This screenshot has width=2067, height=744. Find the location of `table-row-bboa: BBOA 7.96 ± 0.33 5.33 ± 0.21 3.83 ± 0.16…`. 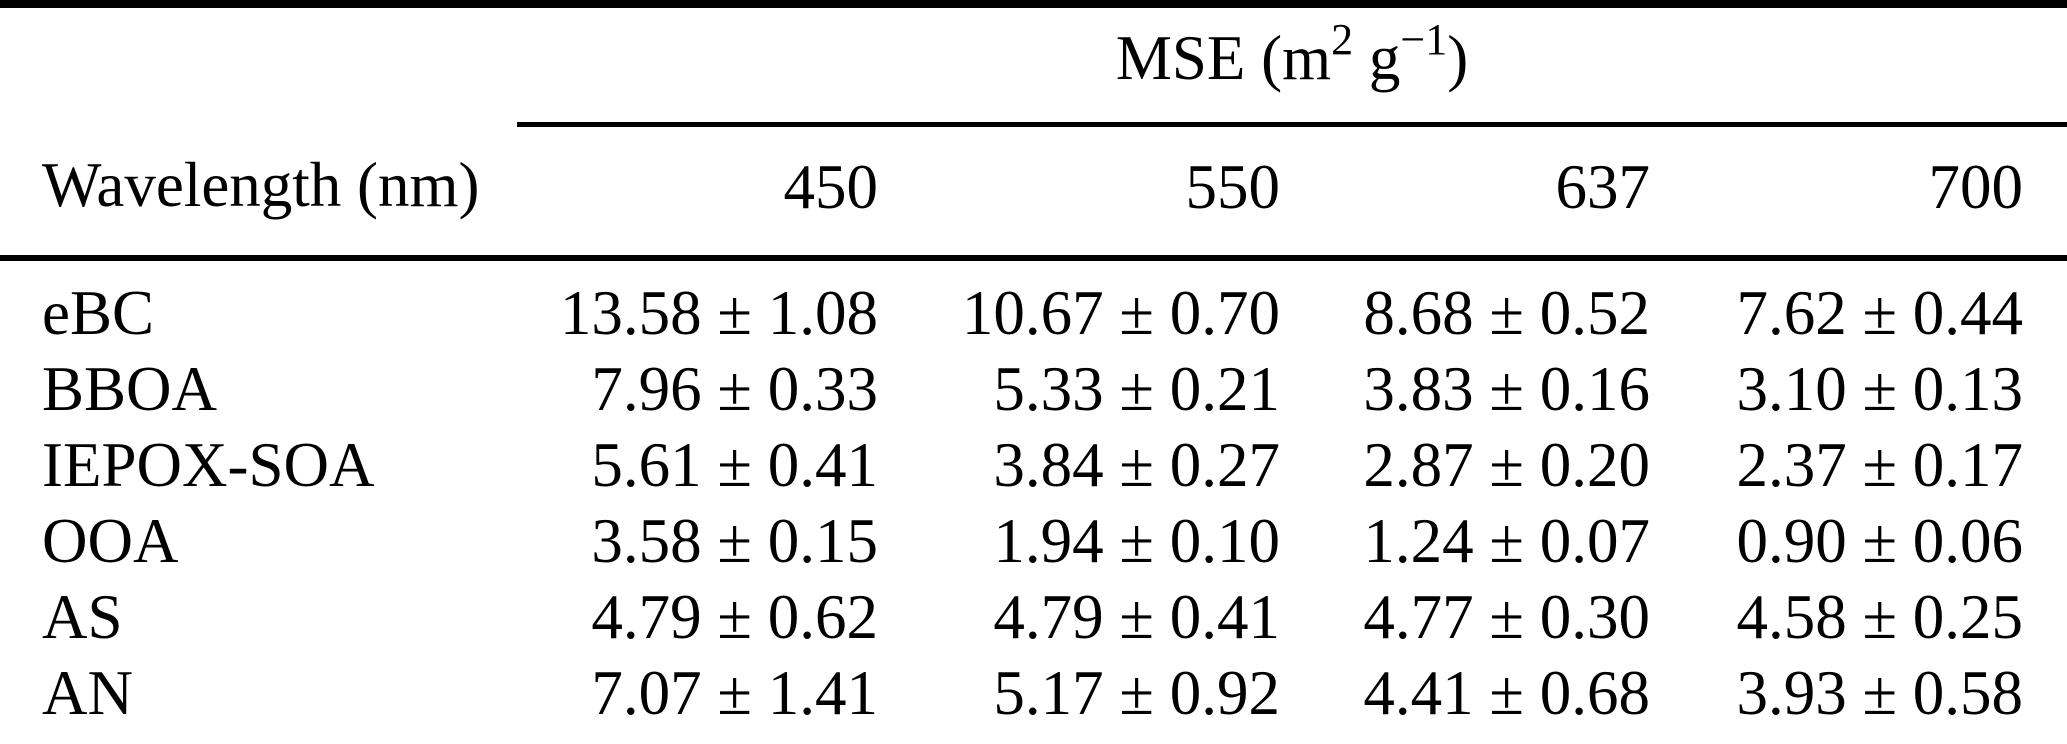

table-row-bboa: BBOA 7.96 ± 0.33 5.33 ± 0.21 3.83 ± 0.16… is located at coordinates (1033, 389).